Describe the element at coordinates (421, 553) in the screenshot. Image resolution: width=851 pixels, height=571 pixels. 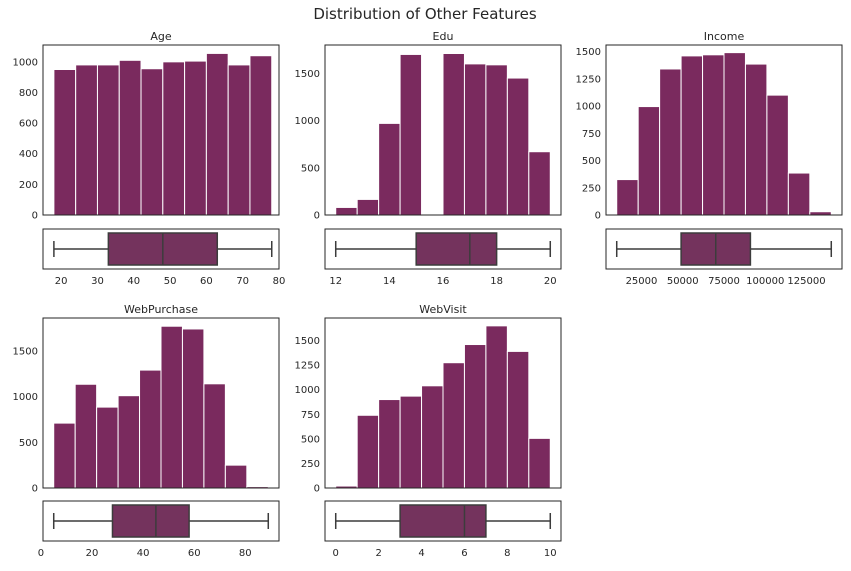
I see `x-tick-label: 4` at that location.